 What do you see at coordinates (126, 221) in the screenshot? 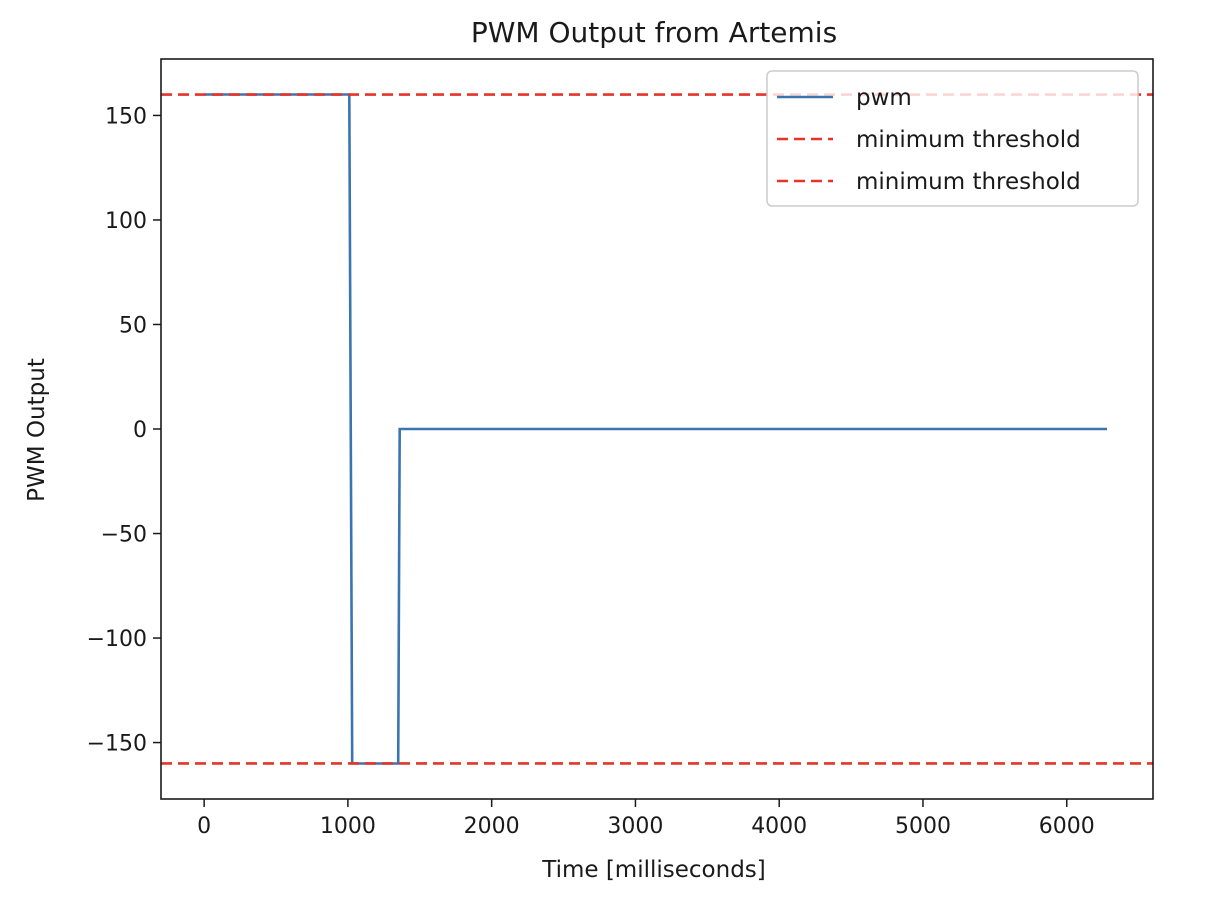
I see `y-tick-label: 100` at bounding box center [126, 221].